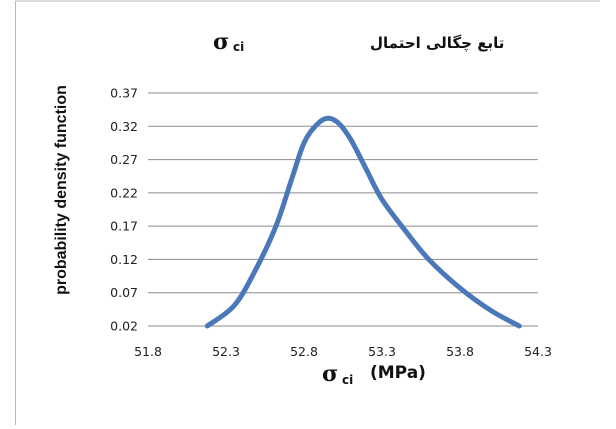  I want to click on x-axis-sigma-subscript: ci, so click(347, 380).